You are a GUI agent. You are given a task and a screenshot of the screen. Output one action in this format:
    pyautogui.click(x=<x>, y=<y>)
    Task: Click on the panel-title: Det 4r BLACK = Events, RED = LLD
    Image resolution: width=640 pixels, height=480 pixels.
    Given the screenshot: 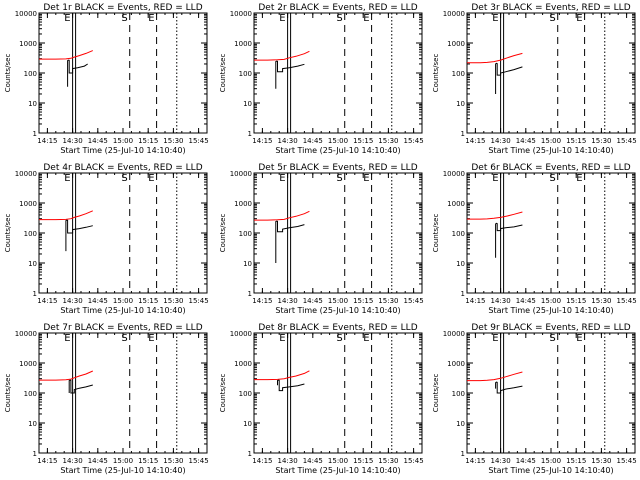 What is the action you would take?
    pyautogui.click(x=122, y=168)
    